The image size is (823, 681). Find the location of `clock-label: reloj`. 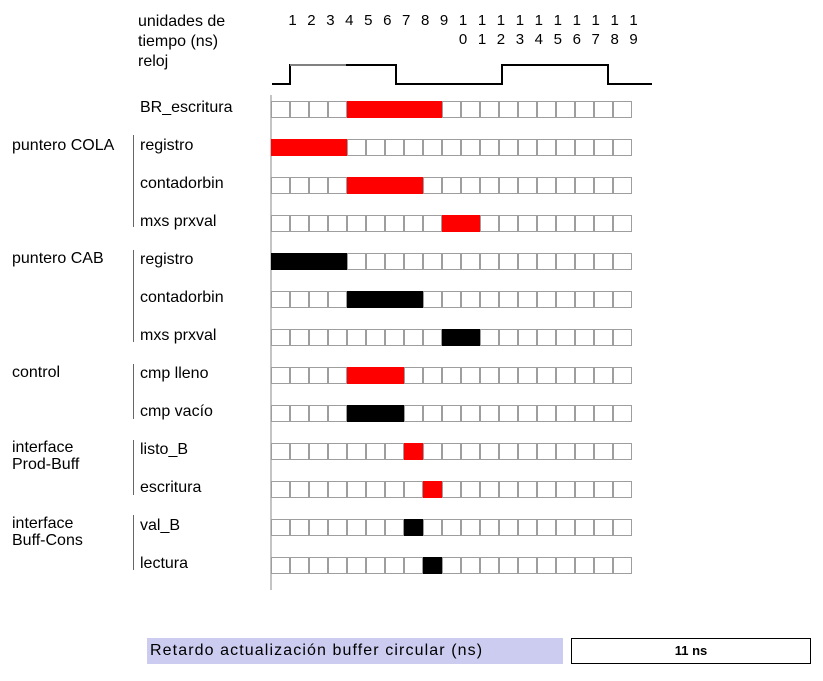

clock-label: reloj is located at coordinates (153, 61).